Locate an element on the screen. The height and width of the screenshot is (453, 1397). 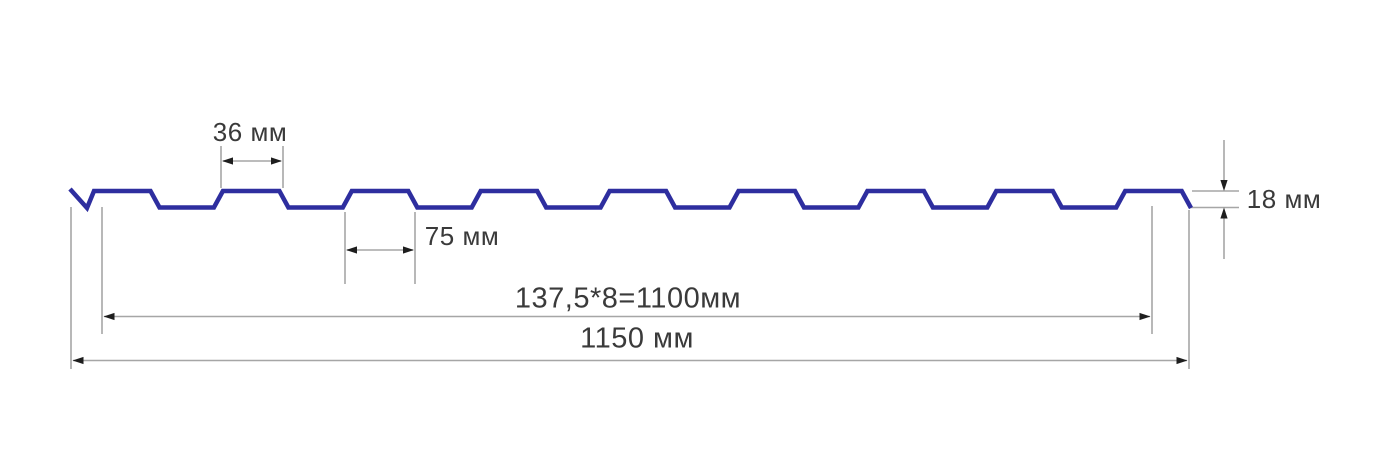
dim-label-sheet-height: 18 мм is located at coordinates (1284, 199).